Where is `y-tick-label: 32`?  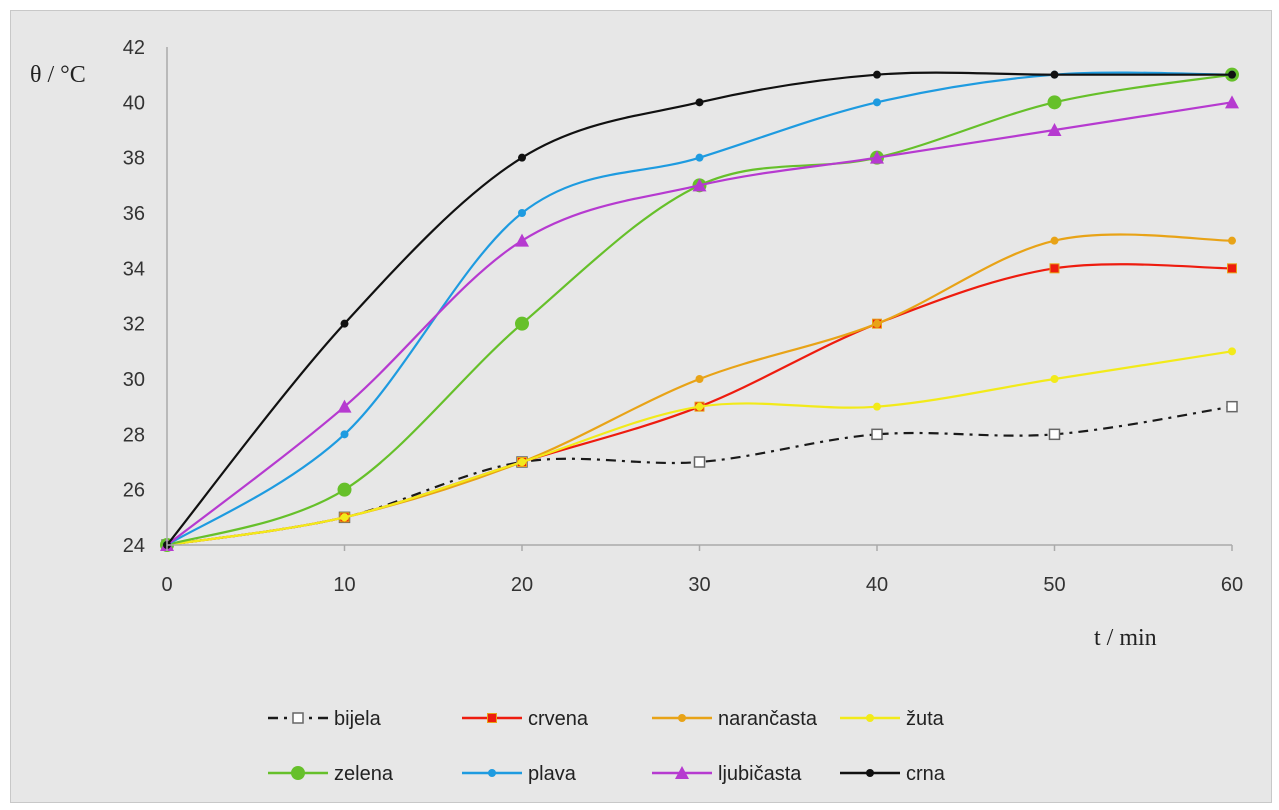 y-tick-label: 32 is located at coordinates (134, 325).